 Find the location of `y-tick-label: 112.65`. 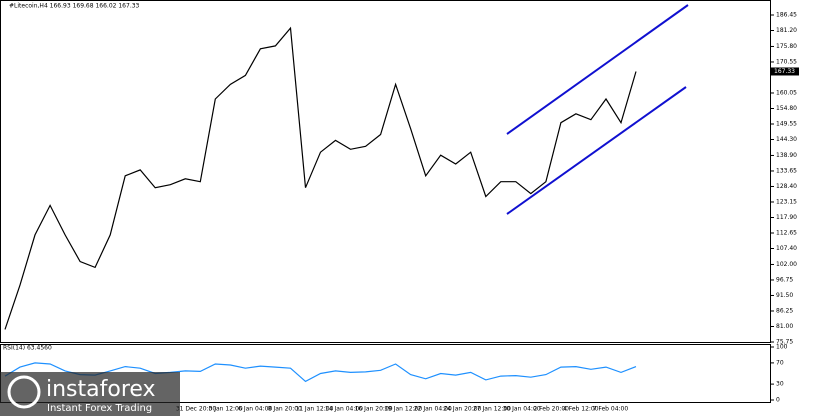

y-tick-label: 112.65 is located at coordinates (786, 233).